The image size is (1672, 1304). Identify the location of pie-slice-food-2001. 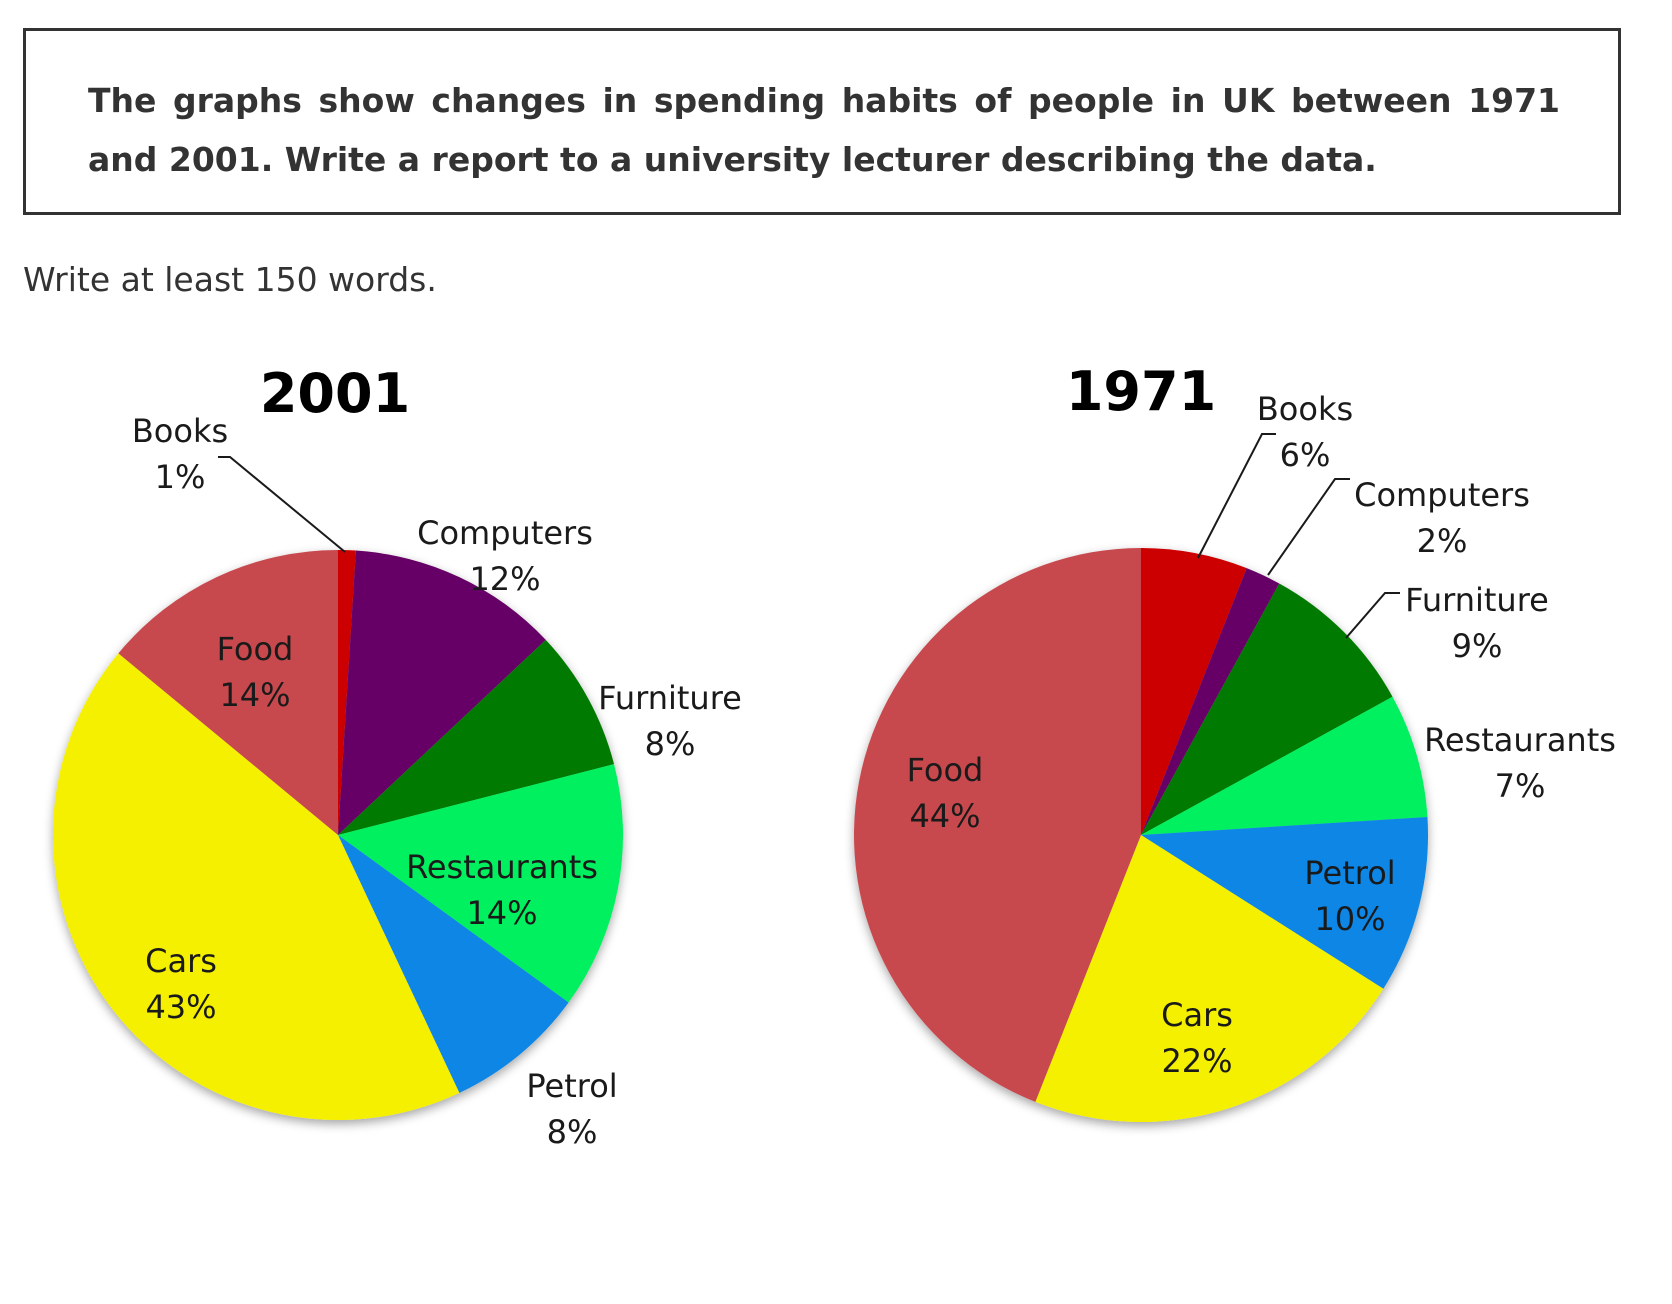
(228, 692).